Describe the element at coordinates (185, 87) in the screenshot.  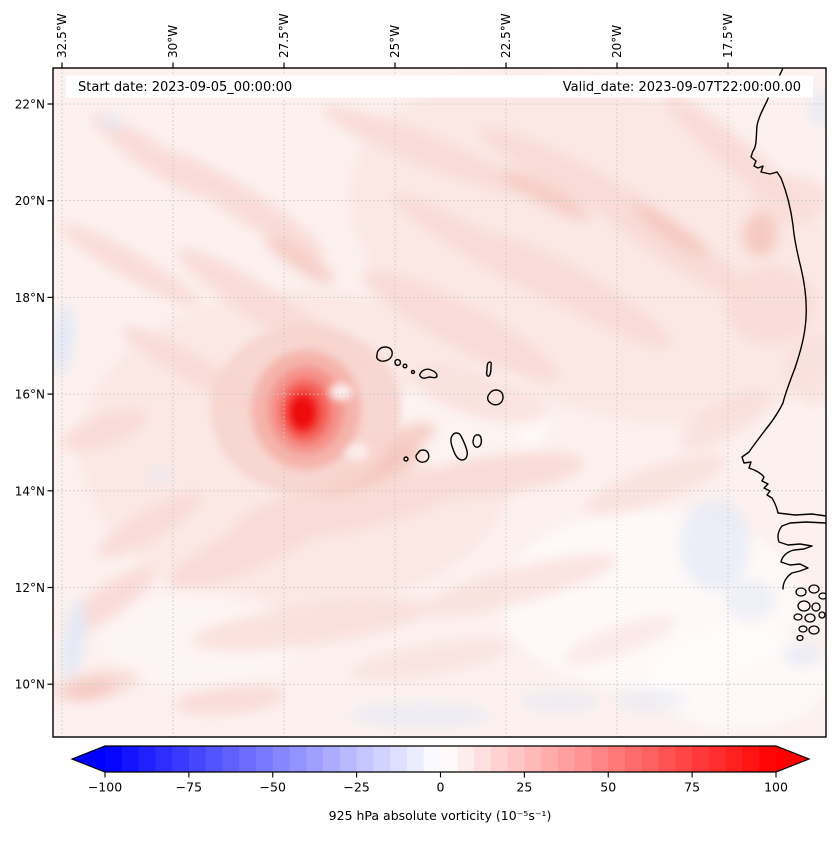
I see `start-date-label: Start date: 2023-09-05_00:00:00` at that location.